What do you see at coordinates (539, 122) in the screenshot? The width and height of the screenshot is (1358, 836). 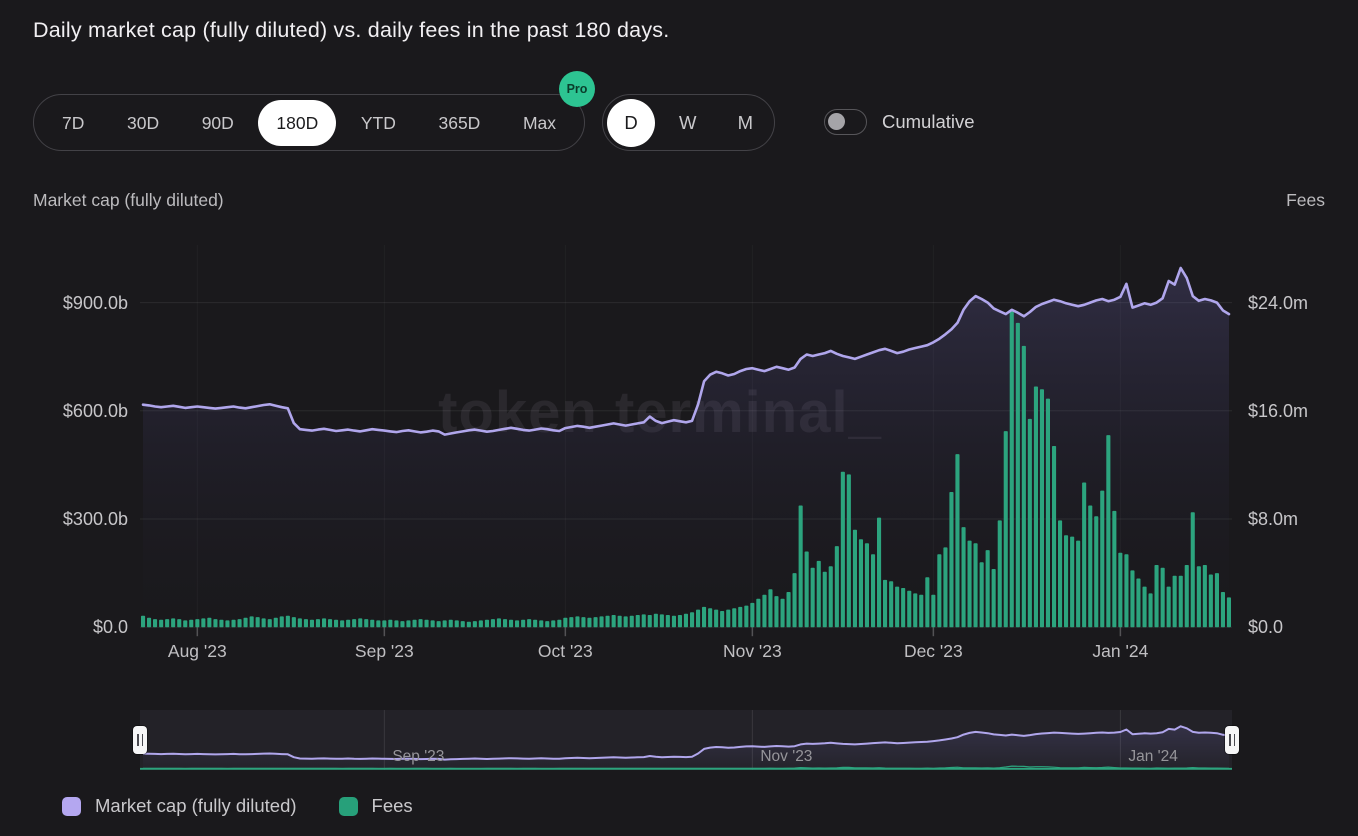 I see `range-tab-max: Max` at bounding box center [539, 122].